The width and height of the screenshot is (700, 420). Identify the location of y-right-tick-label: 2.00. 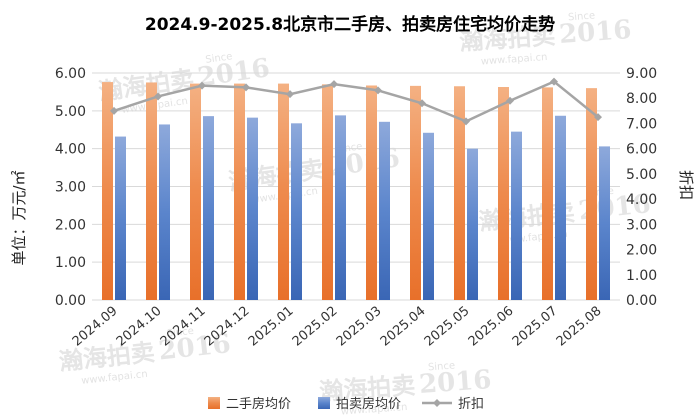
(641, 251).